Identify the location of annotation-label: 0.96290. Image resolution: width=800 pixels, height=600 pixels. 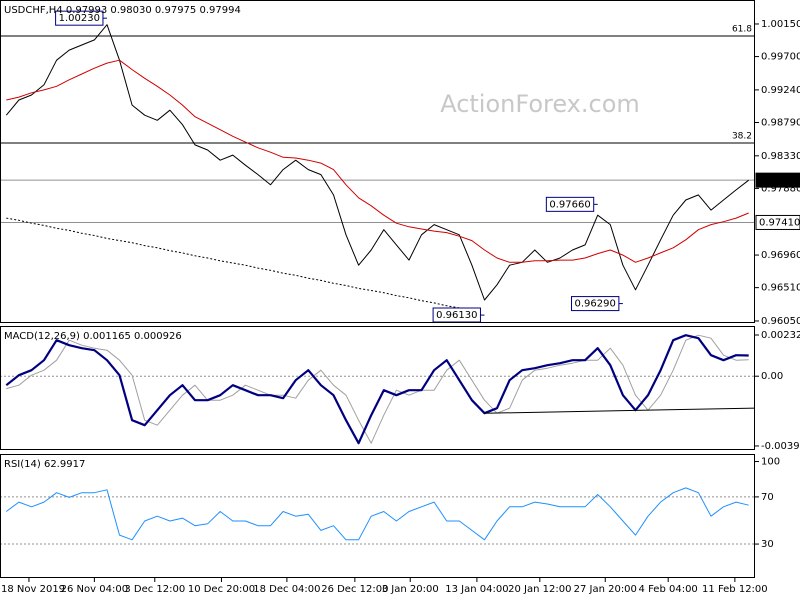
(595, 304).